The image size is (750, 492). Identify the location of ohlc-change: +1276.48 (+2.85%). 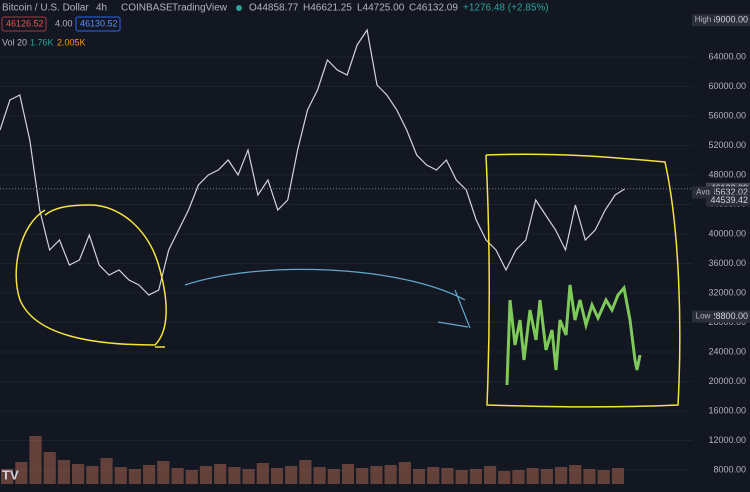
(506, 8).